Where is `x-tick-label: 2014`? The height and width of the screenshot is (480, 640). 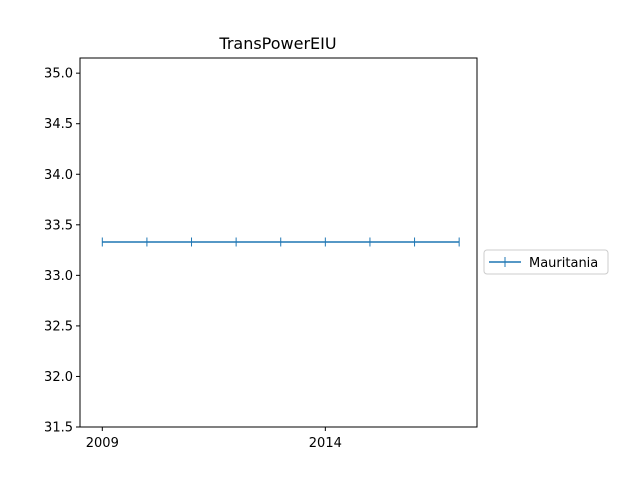
x-tick-label: 2014 is located at coordinates (325, 443).